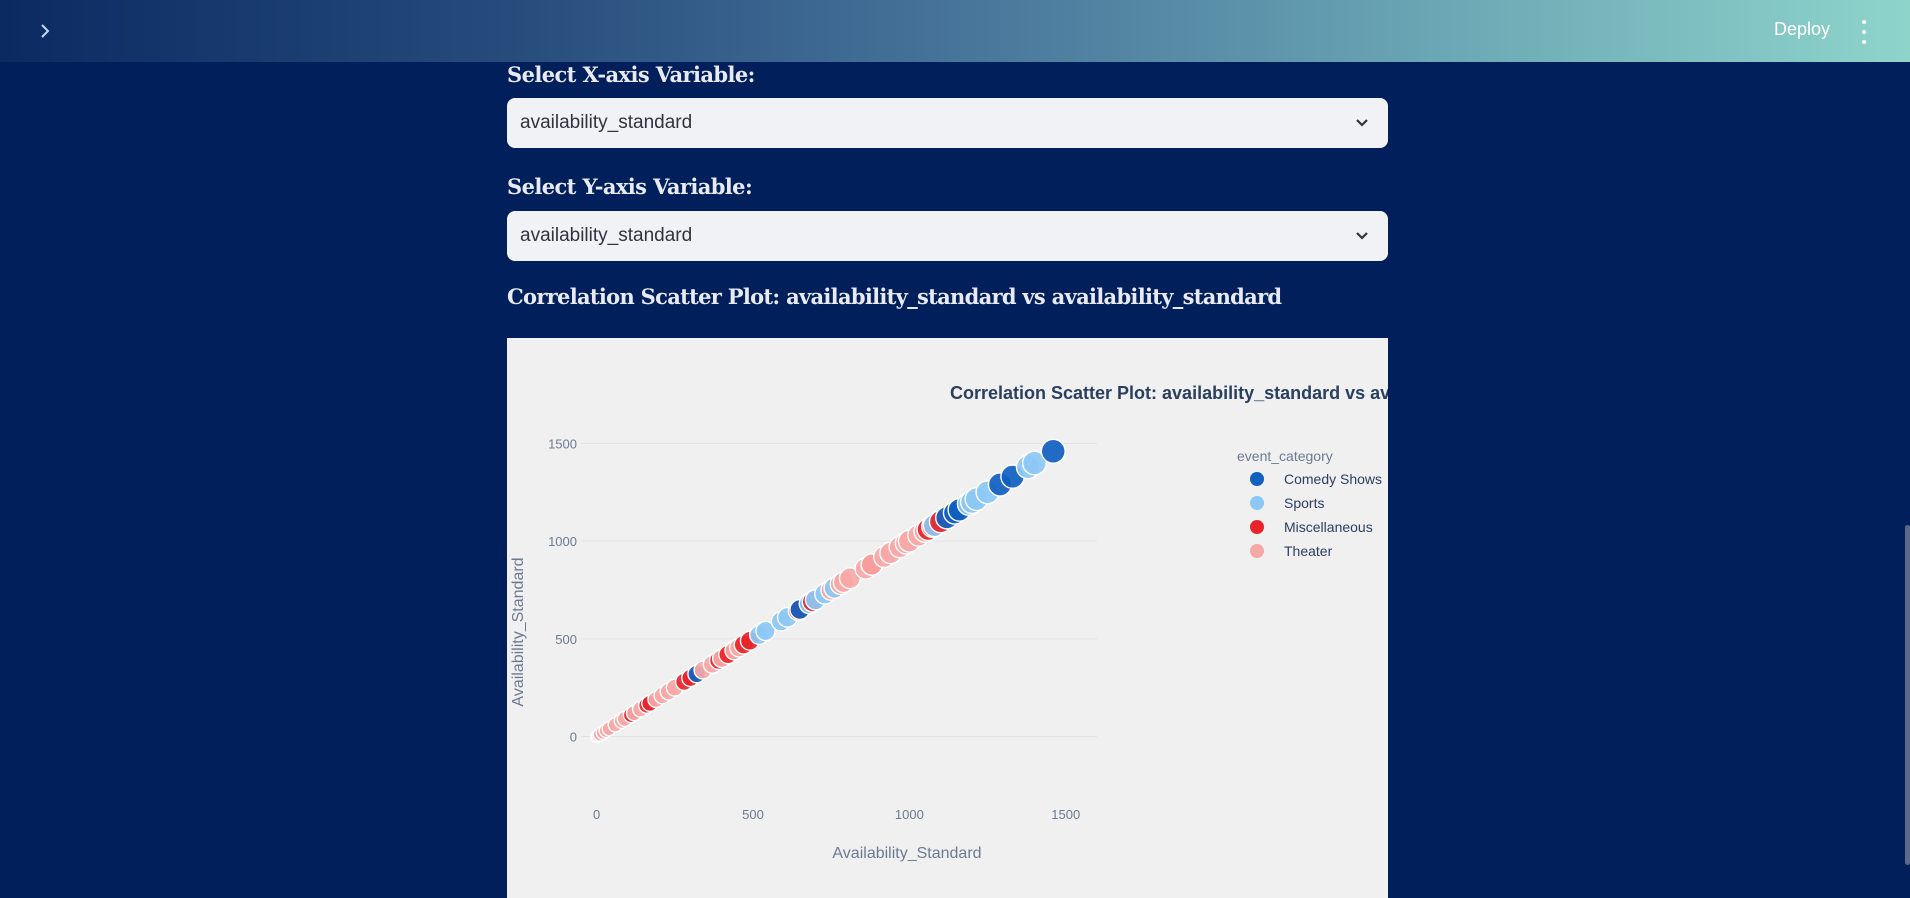 The image size is (1910, 898). What do you see at coordinates (753, 814) in the screenshot?
I see `x-tick-label: 500` at bounding box center [753, 814].